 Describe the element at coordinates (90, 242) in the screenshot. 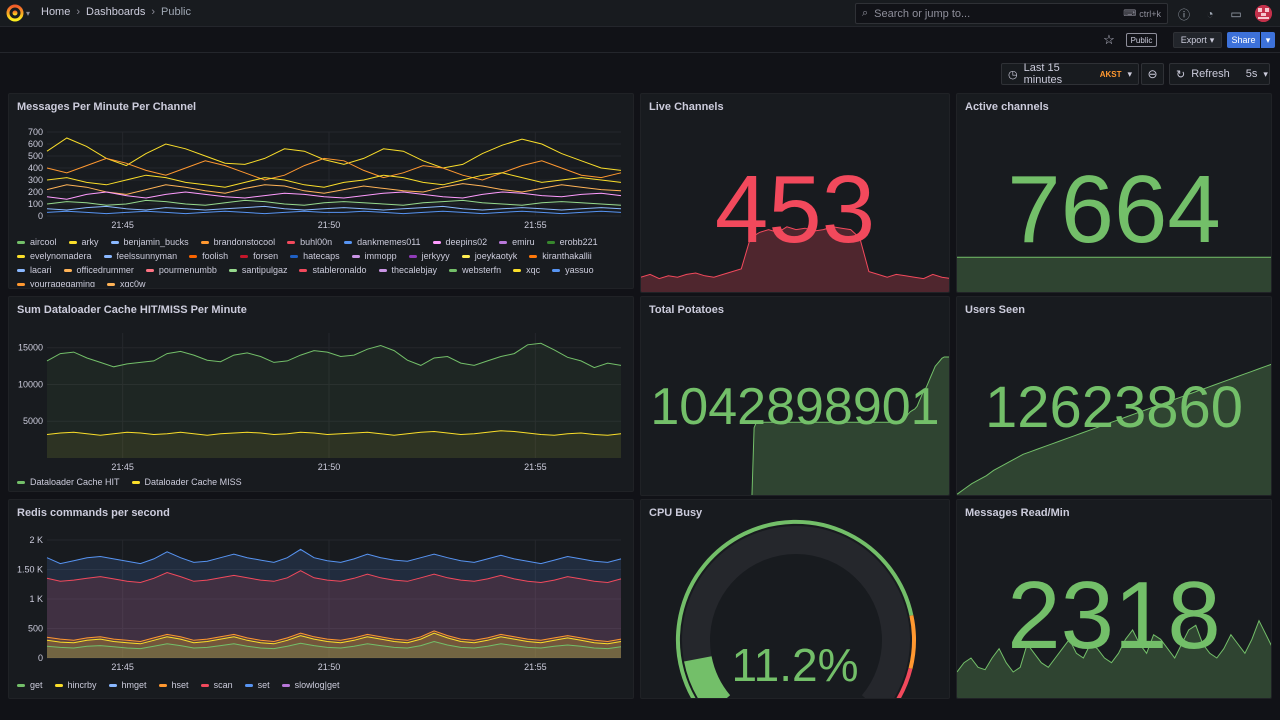

I see `legend-label: arky` at that location.